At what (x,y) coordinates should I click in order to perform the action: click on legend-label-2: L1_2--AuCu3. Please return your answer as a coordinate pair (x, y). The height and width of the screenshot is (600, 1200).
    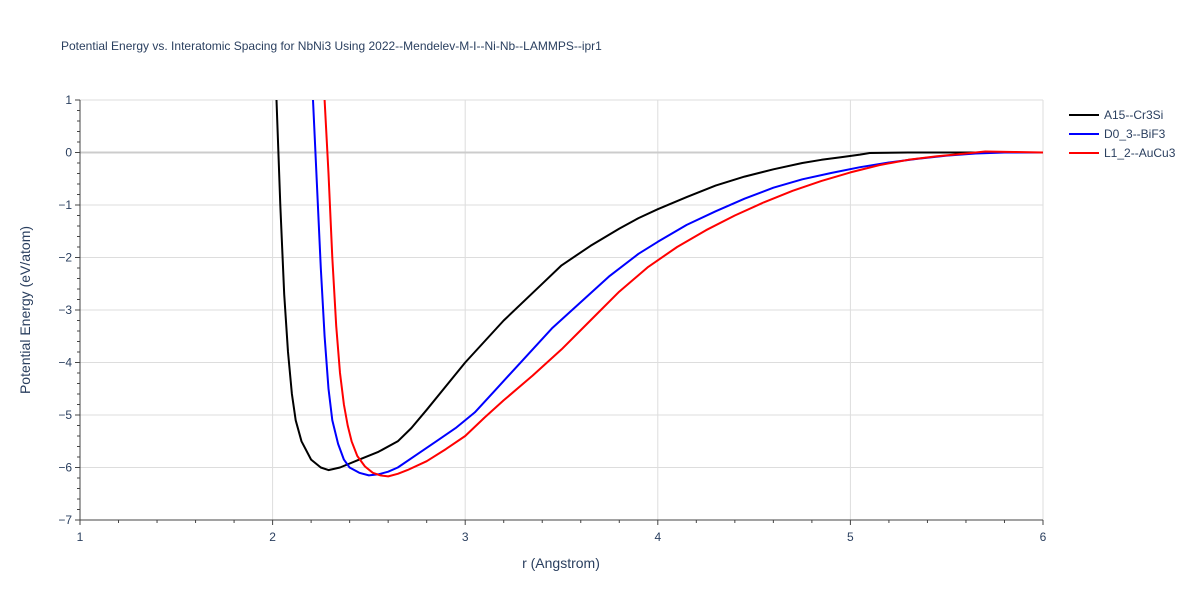
    Looking at the image, I should click on (1140, 153).